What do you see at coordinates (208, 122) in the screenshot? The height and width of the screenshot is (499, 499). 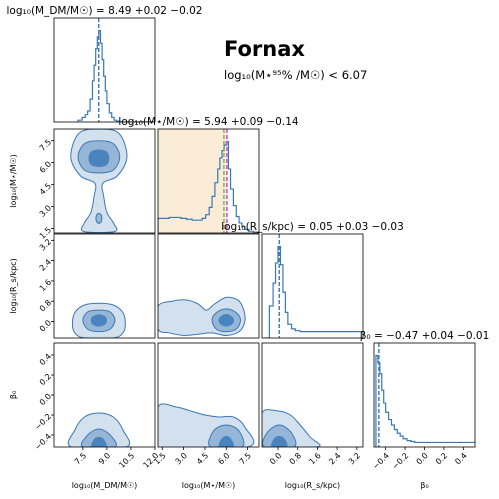 I see `param-title-mstar: log₁₀(M⋆/M☉) = 5.94 +0.09 −0.14` at bounding box center [208, 122].